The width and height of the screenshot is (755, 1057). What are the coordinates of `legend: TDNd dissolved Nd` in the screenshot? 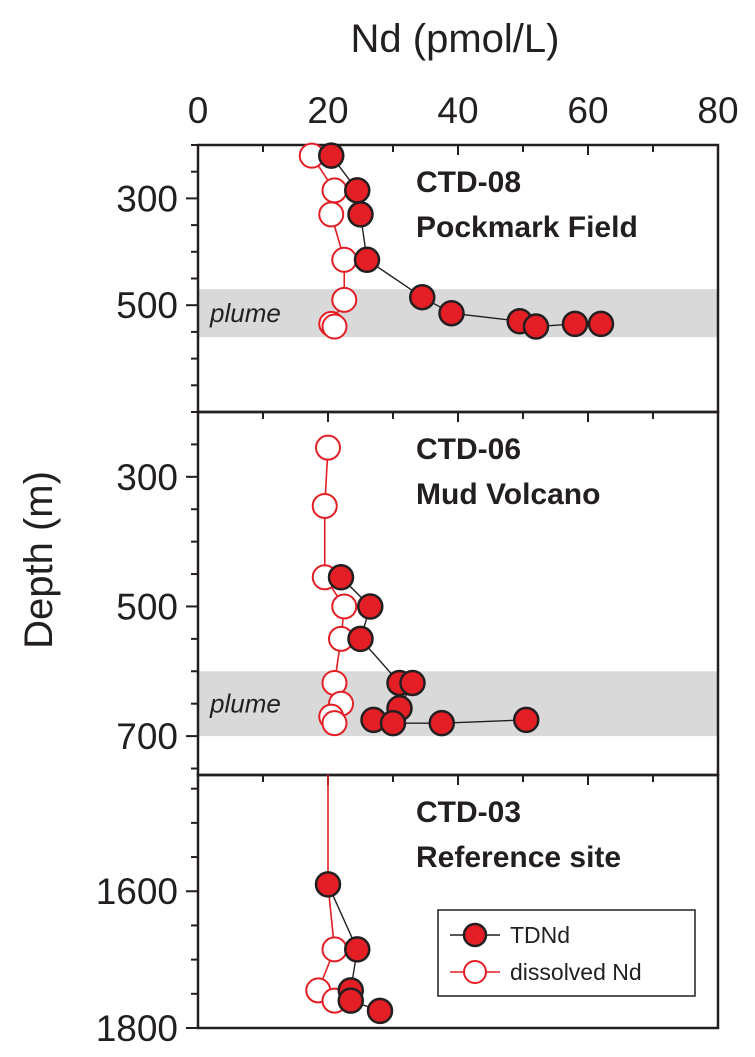 It's located at (566, 953).